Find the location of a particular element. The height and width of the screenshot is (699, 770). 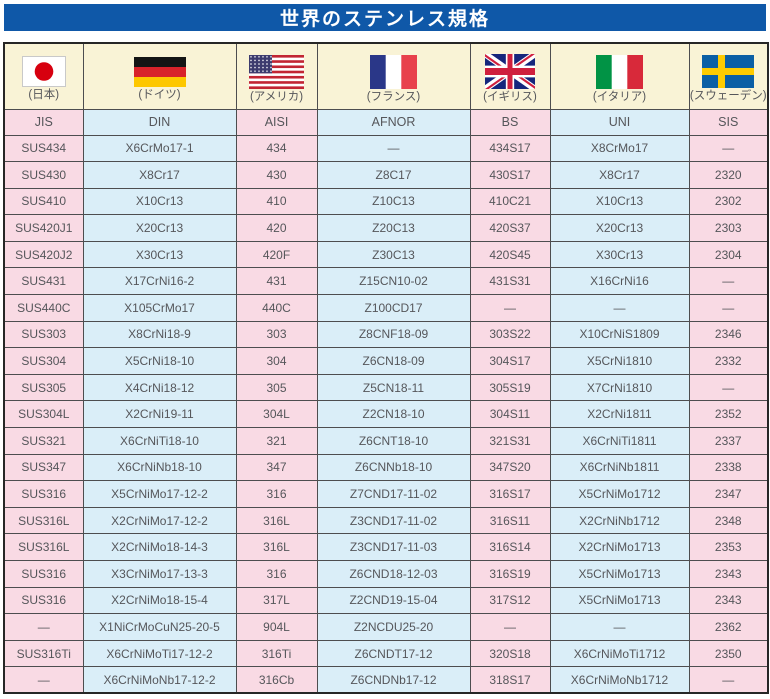

cell-afnor: Z2CN18-10 is located at coordinates (393, 414).